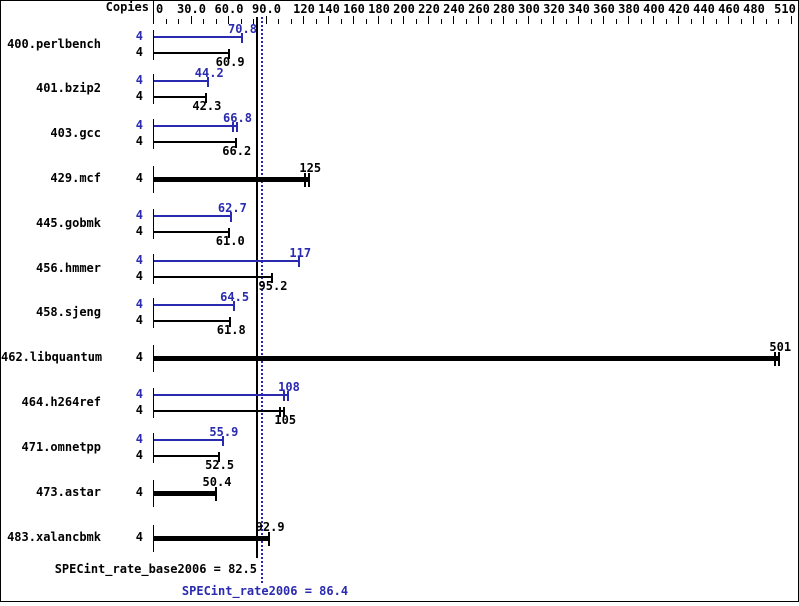 The image size is (799, 606). Describe the element at coordinates (354, 9) in the screenshot. I see `axis-tick-label: 160` at that location.